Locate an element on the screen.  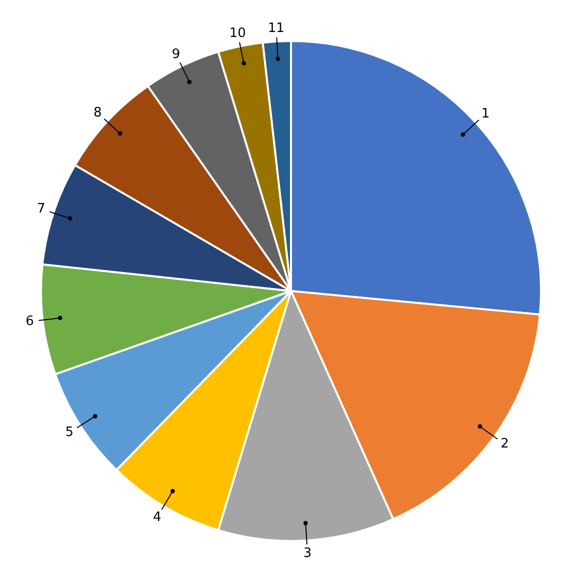
slice-label: 5 is located at coordinates (69, 432).